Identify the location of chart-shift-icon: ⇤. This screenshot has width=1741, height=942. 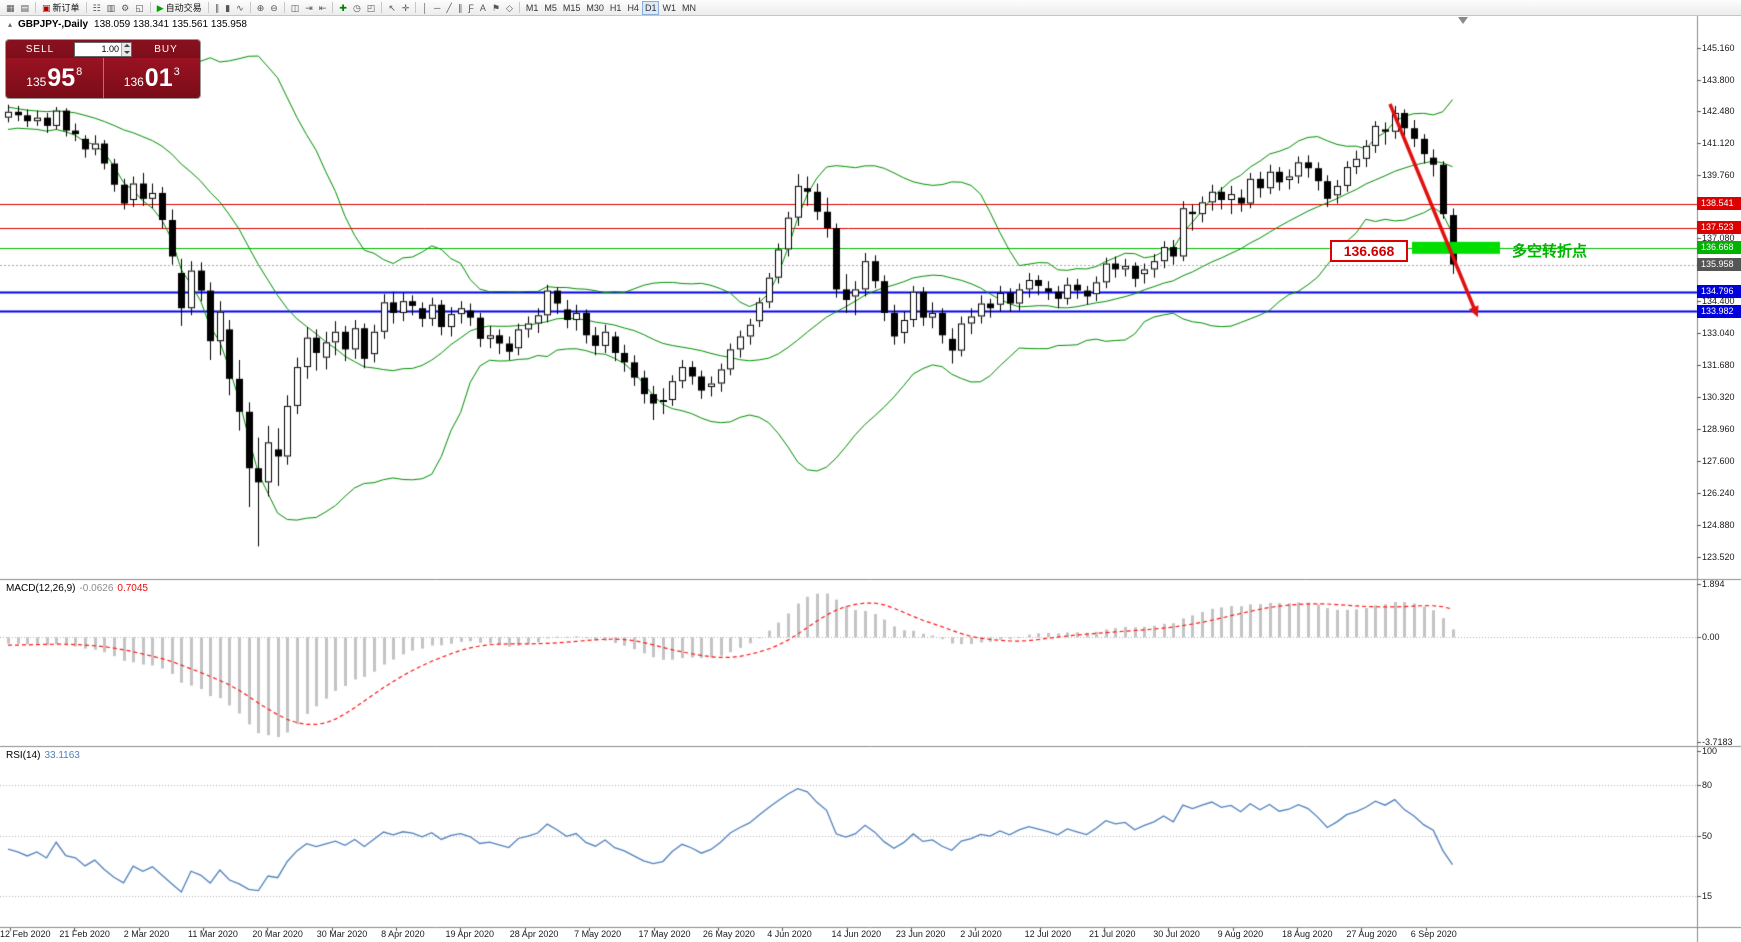
(322, 7).